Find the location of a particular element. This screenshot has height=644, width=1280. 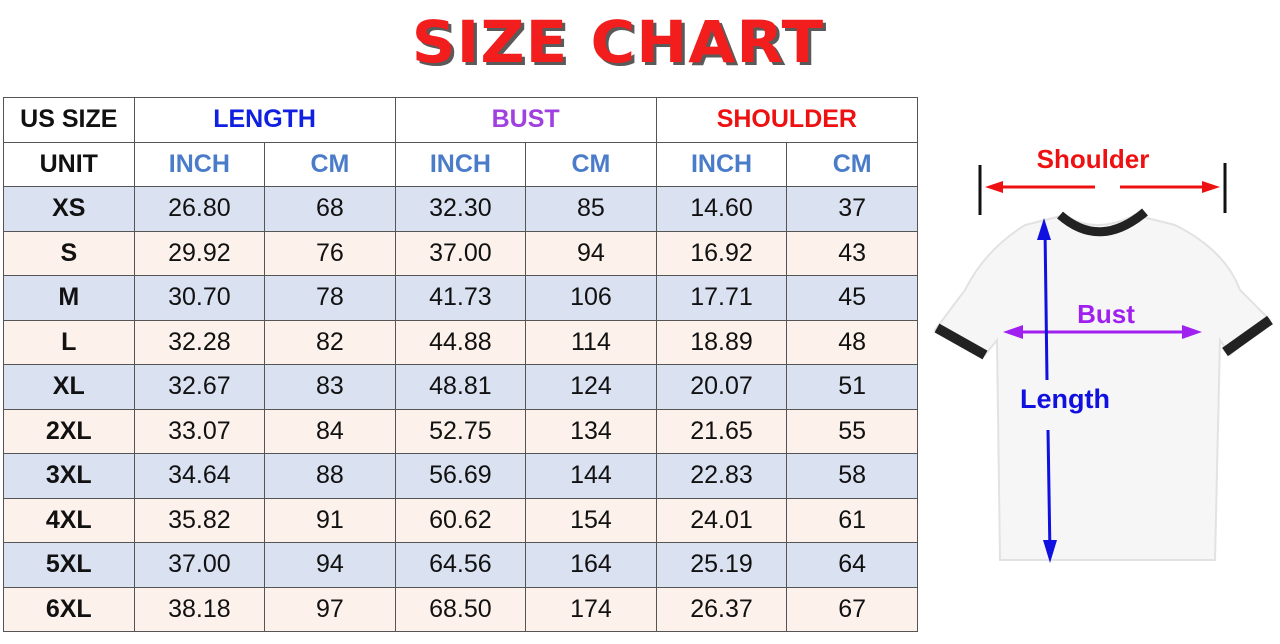

size-cell: 2XL is located at coordinates (69, 431).